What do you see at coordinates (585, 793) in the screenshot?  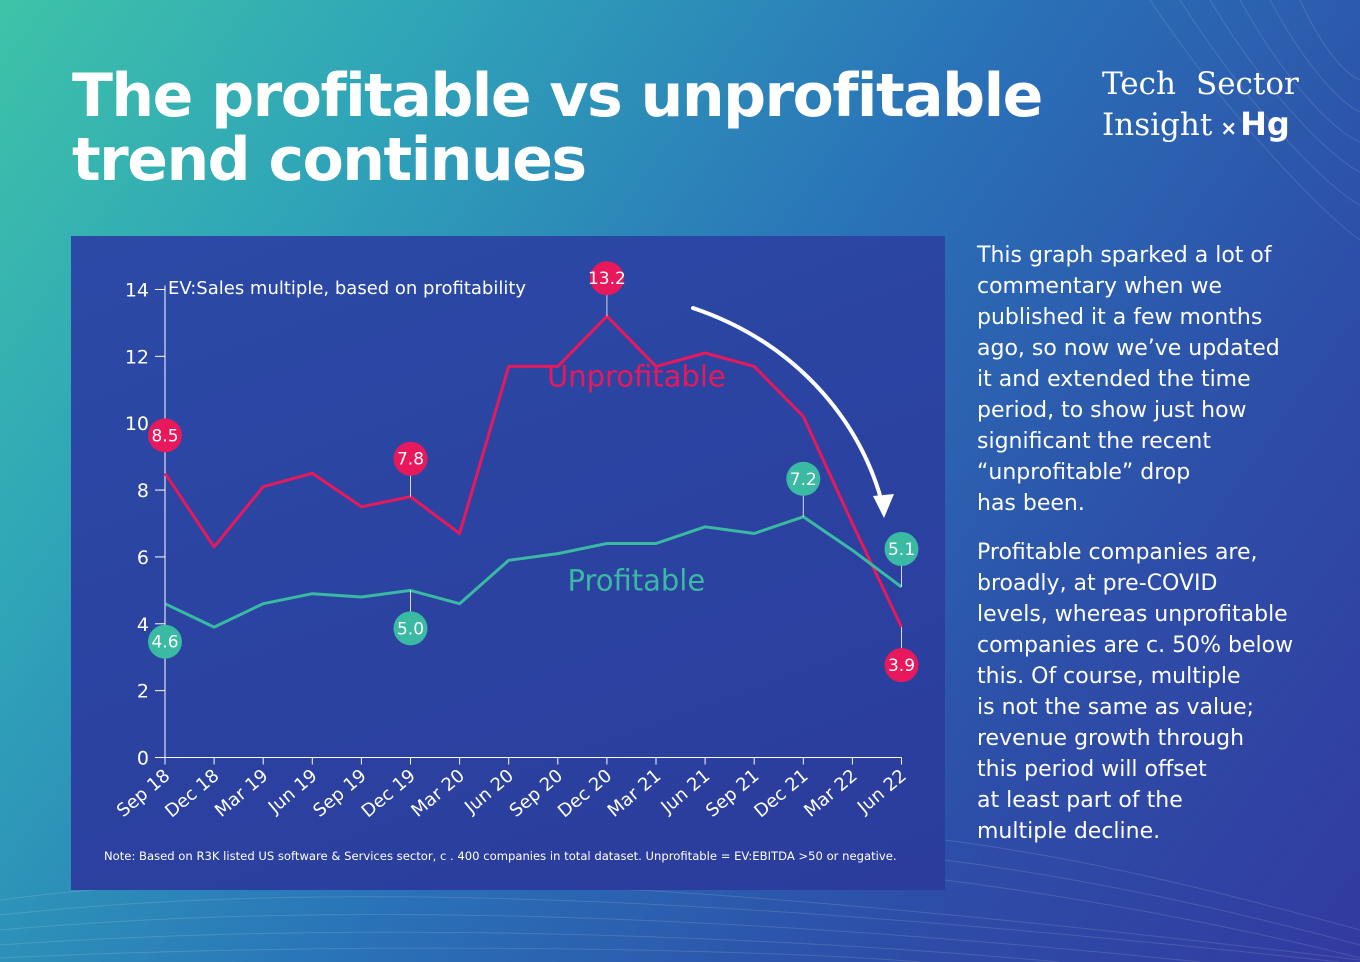 I see `x-tick-label: Dec 20` at bounding box center [585, 793].